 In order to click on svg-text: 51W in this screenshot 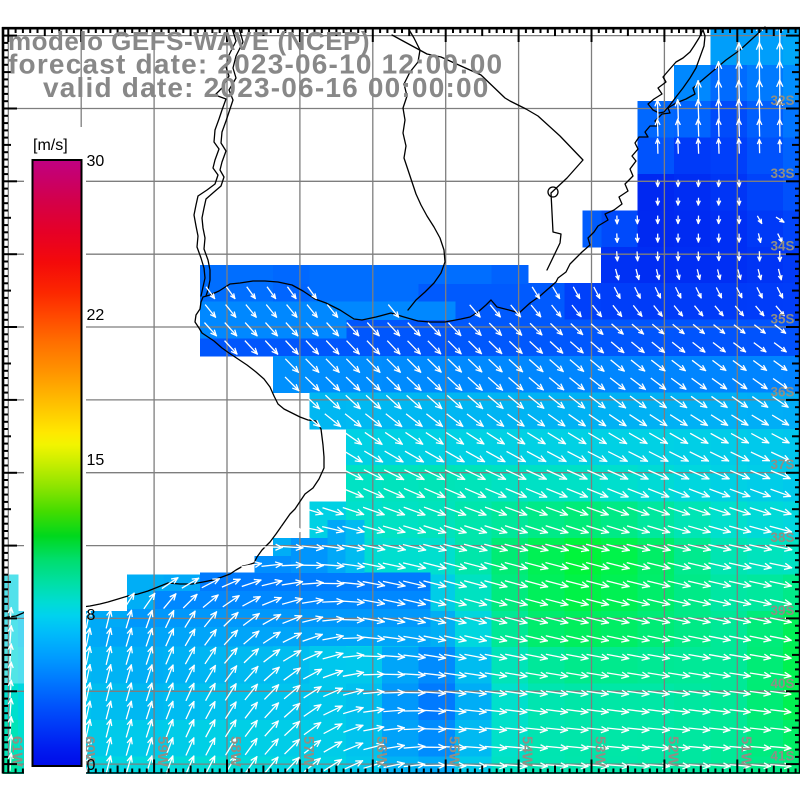, I will do `click(745, 752)`.